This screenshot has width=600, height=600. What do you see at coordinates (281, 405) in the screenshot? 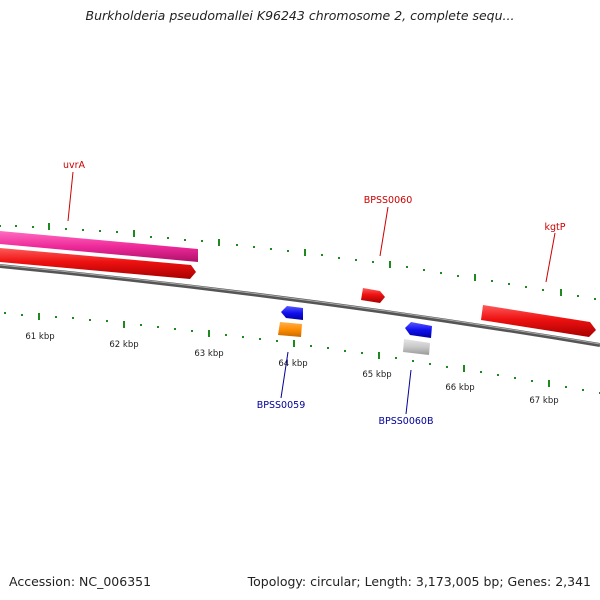
I see `gene-label-BPSS0059: BPSS0059` at bounding box center [281, 405].